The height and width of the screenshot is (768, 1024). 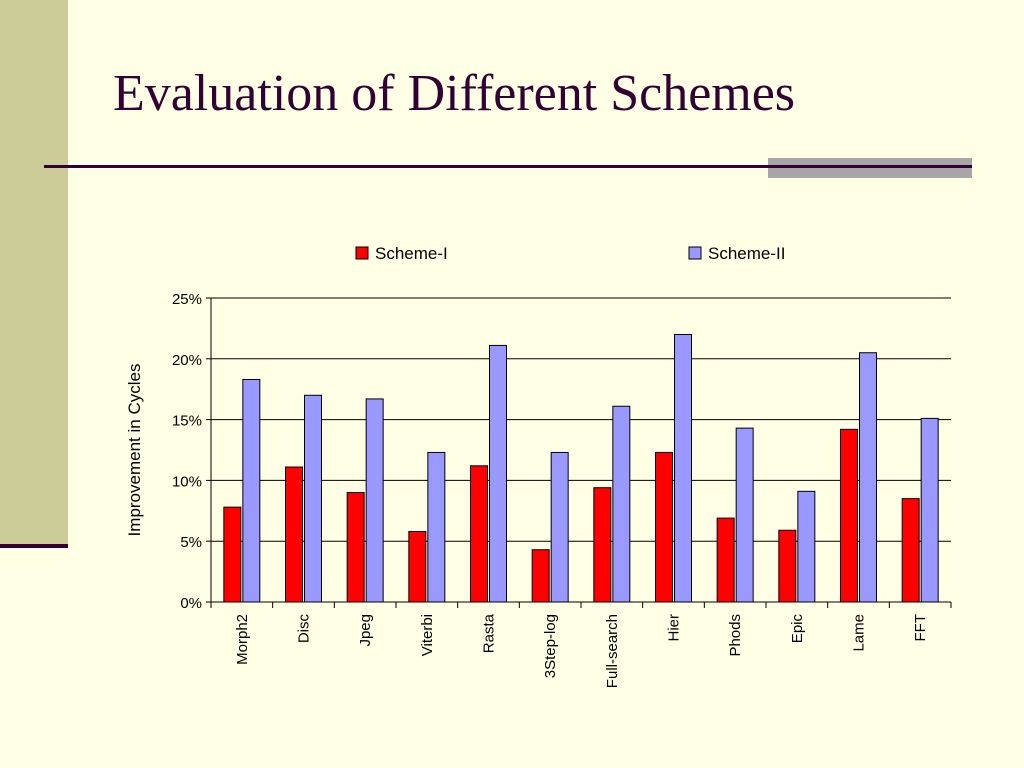 What do you see at coordinates (411, 253) in the screenshot?
I see `legend-label: Scheme-I` at bounding box center [411, 253].